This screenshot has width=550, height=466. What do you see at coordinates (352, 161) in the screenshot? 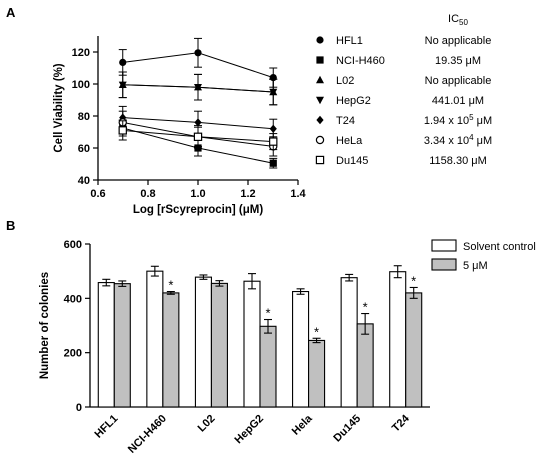
I see `legend-label-du145: Du145` at bounding box center [352, 161].